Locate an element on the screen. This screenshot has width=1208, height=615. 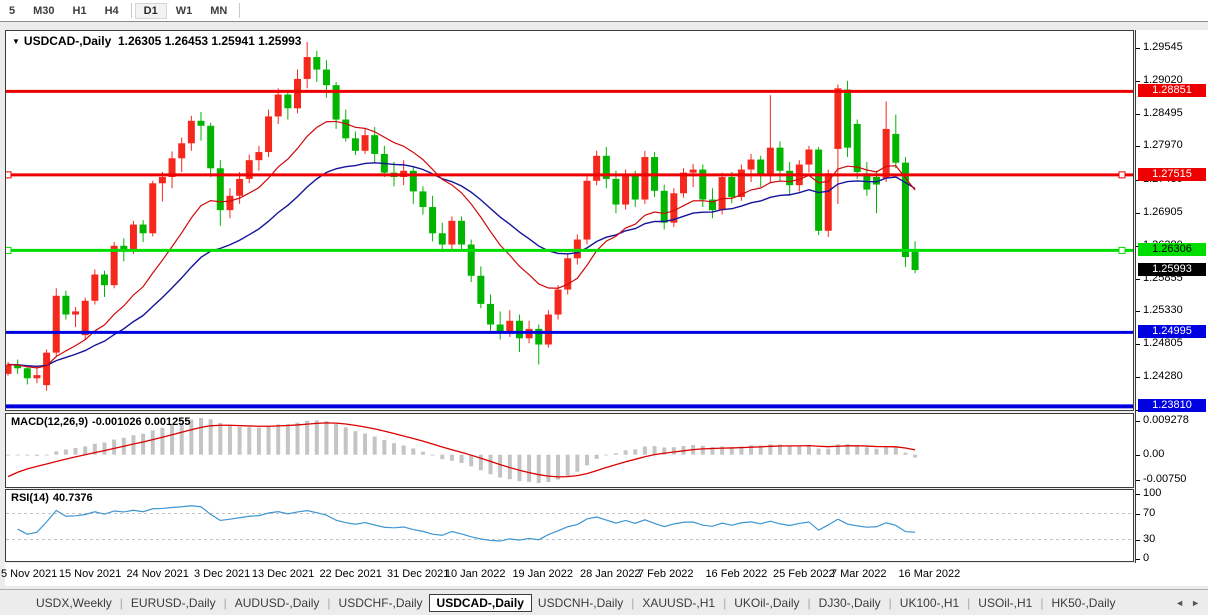
price-axis-tick: 1.24805 is located at coordinates (1163, 343).